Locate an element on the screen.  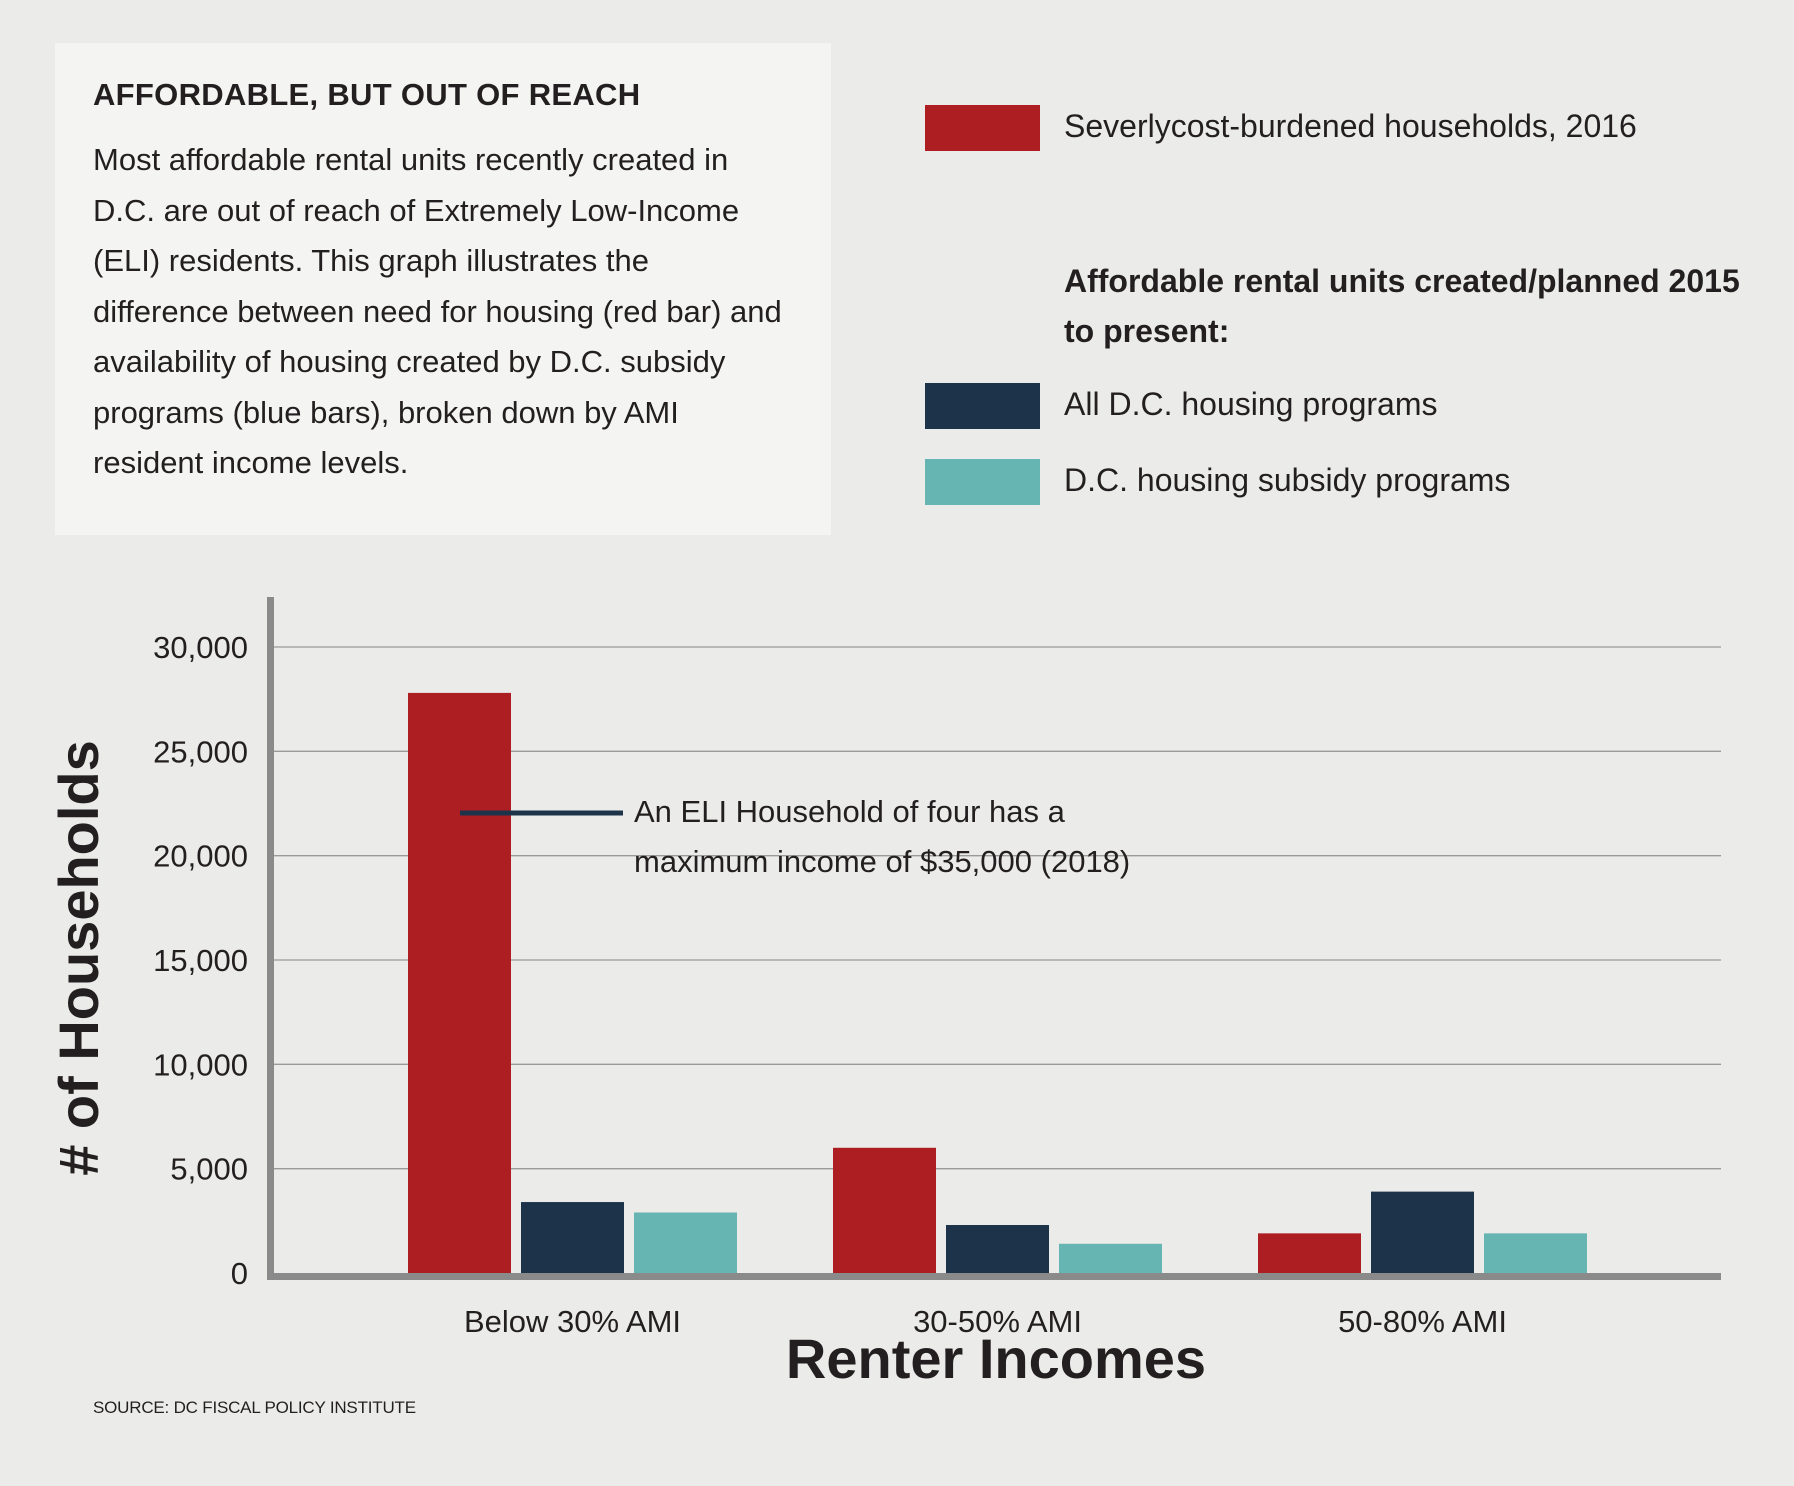
y-tick-label: 15,000 is located at coordinates (200, 960).